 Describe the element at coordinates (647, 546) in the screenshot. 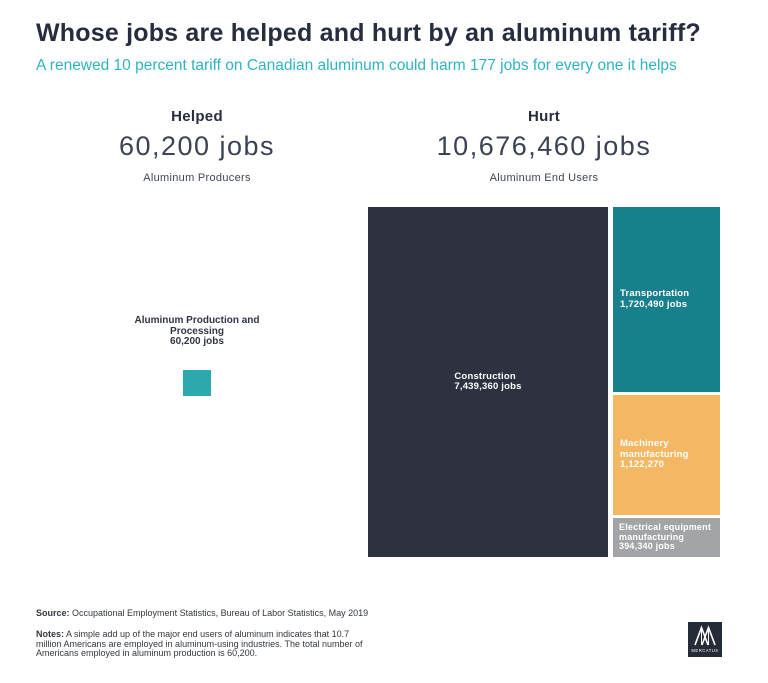

I see `electrical-value: 394,340 jobs` at that location.